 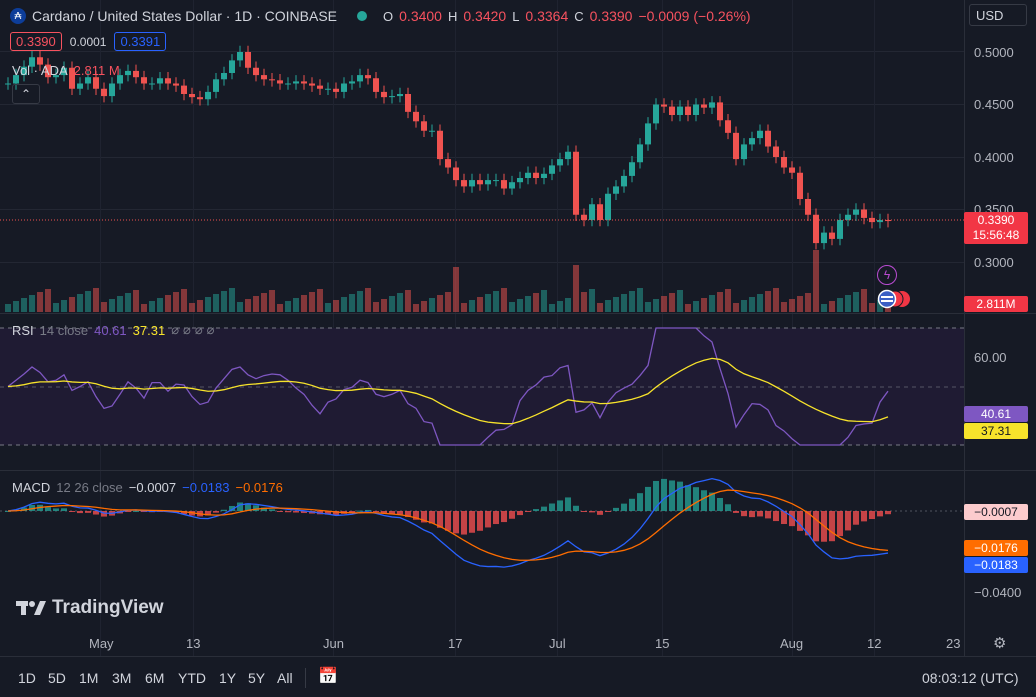 What do you see at coordinates (192, 678) in the screenshot?
I see `timeframe-ytd: YTD` at bounding box center [192, 678].